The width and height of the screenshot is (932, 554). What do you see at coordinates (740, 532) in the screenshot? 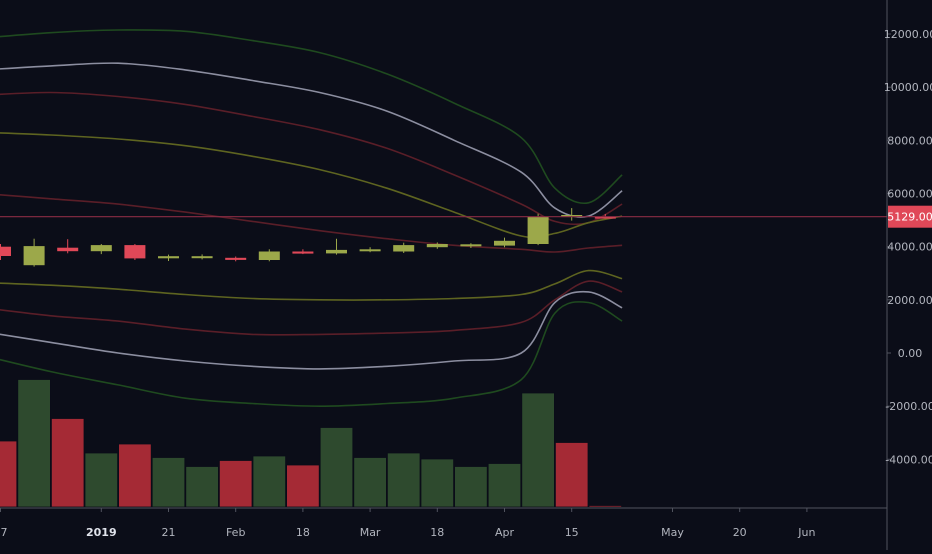
I see `time-tick-label-10: 20` at bounding box center [740, 532].